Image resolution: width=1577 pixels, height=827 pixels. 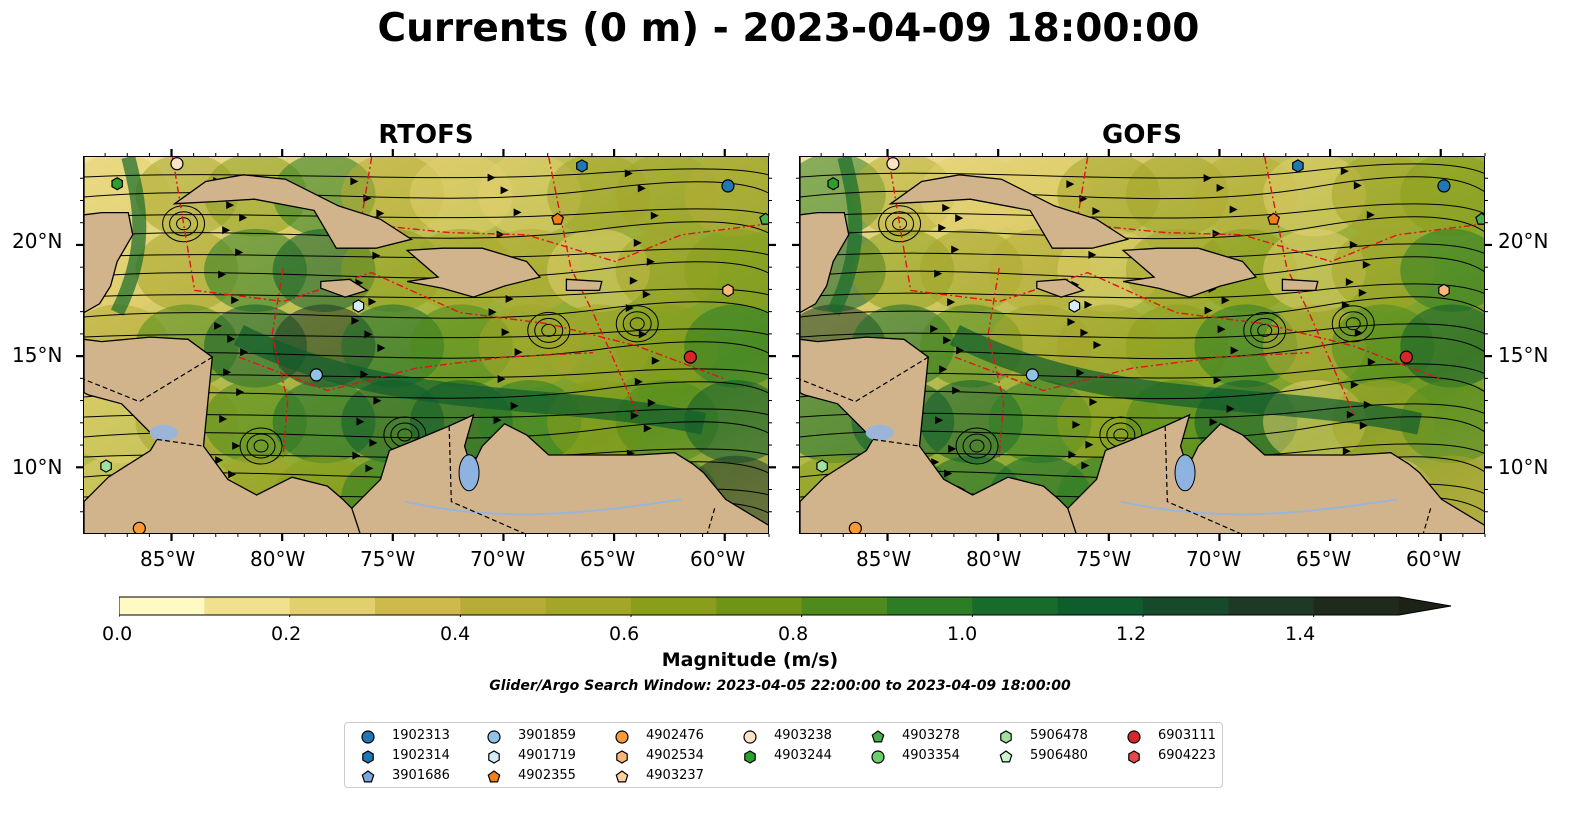 I want to click on legend-label: 4903244, so click(x=803, y=755).